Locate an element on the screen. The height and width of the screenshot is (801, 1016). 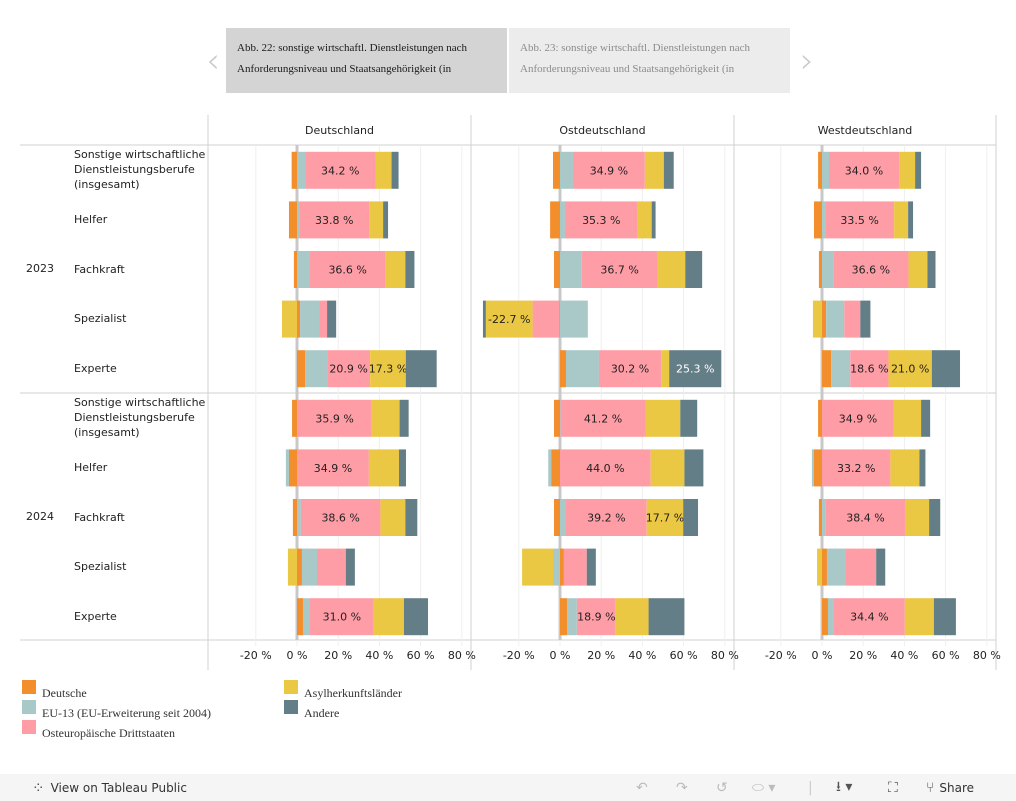
data-label: 33.2 % is located at coordinates (856, 468).